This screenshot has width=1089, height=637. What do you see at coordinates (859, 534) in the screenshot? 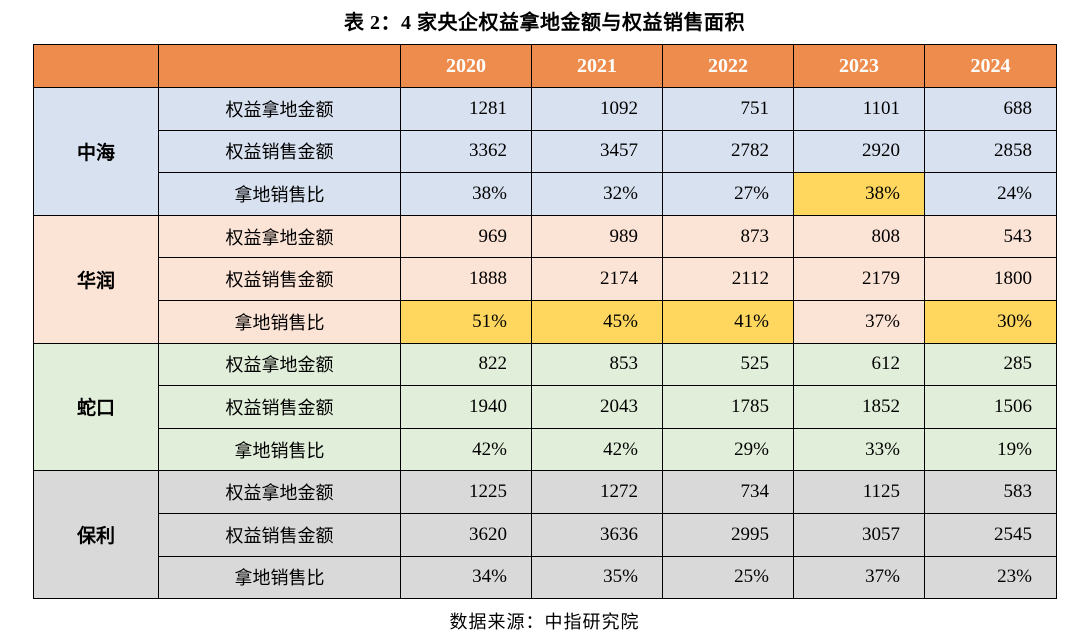
I see `value-cell: 3057` at bounding box center [859, 534].